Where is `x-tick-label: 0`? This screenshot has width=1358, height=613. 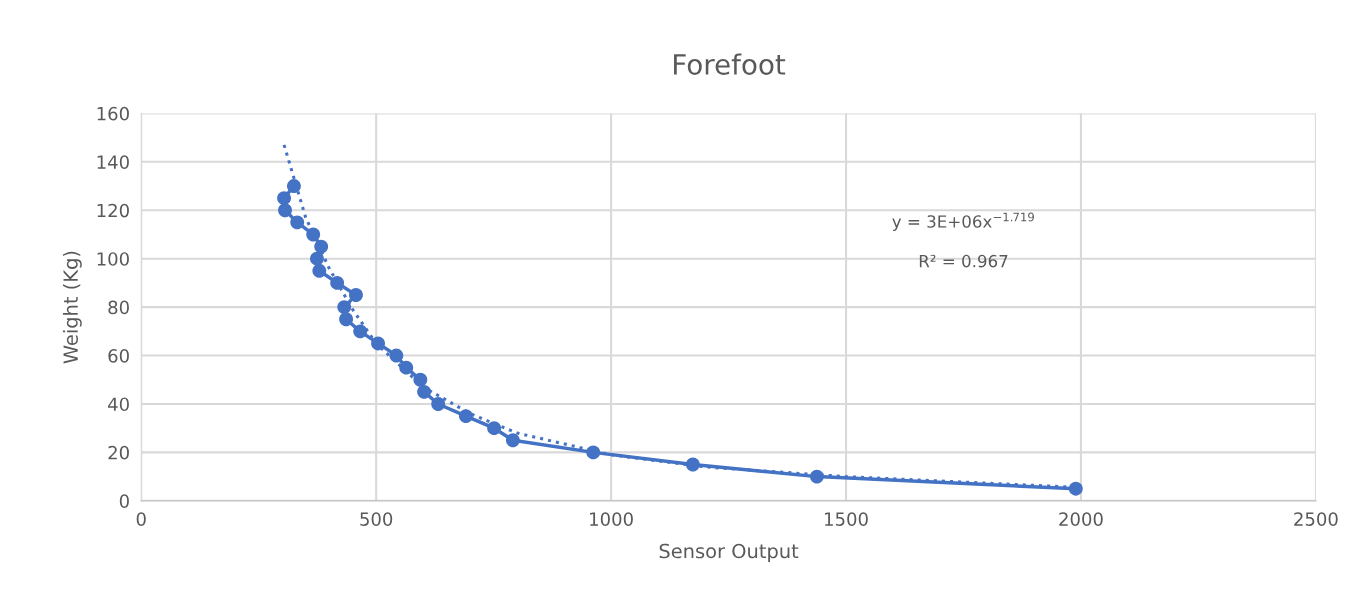
x-tick-label: 0 is located at coordinates (141, 519).